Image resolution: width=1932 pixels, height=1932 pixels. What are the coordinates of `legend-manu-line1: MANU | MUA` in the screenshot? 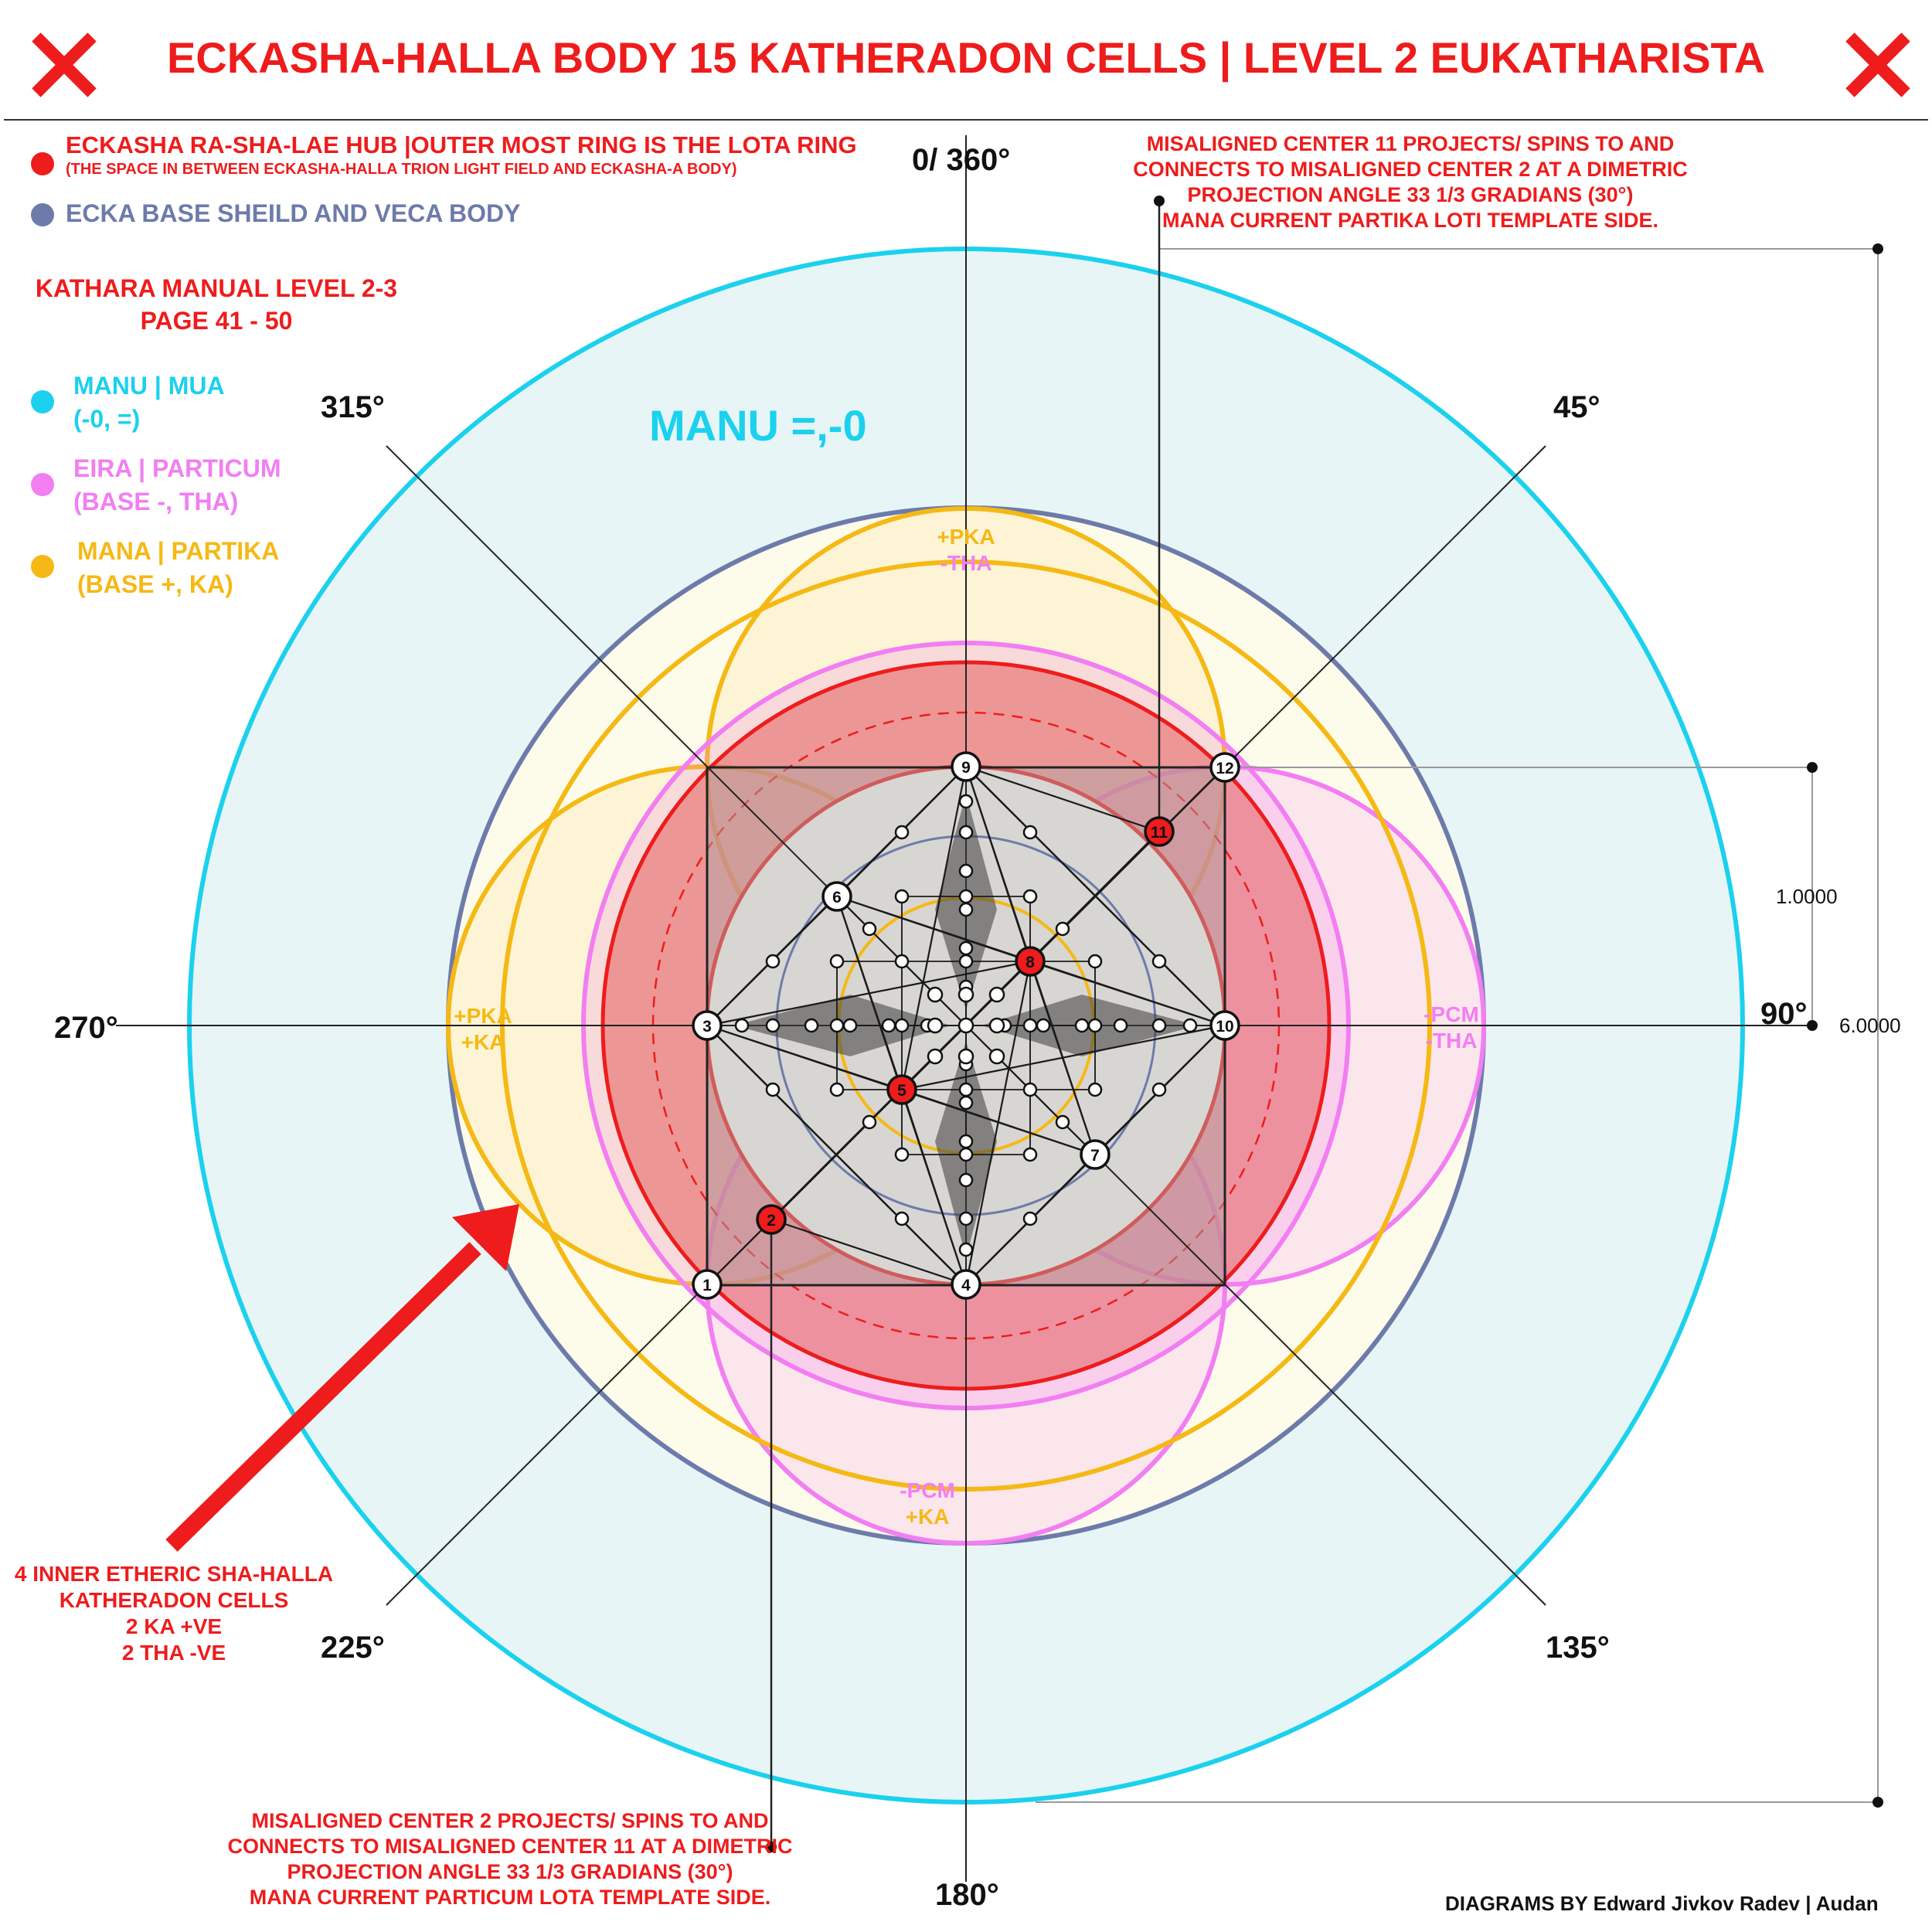 It's located at (149, 386).